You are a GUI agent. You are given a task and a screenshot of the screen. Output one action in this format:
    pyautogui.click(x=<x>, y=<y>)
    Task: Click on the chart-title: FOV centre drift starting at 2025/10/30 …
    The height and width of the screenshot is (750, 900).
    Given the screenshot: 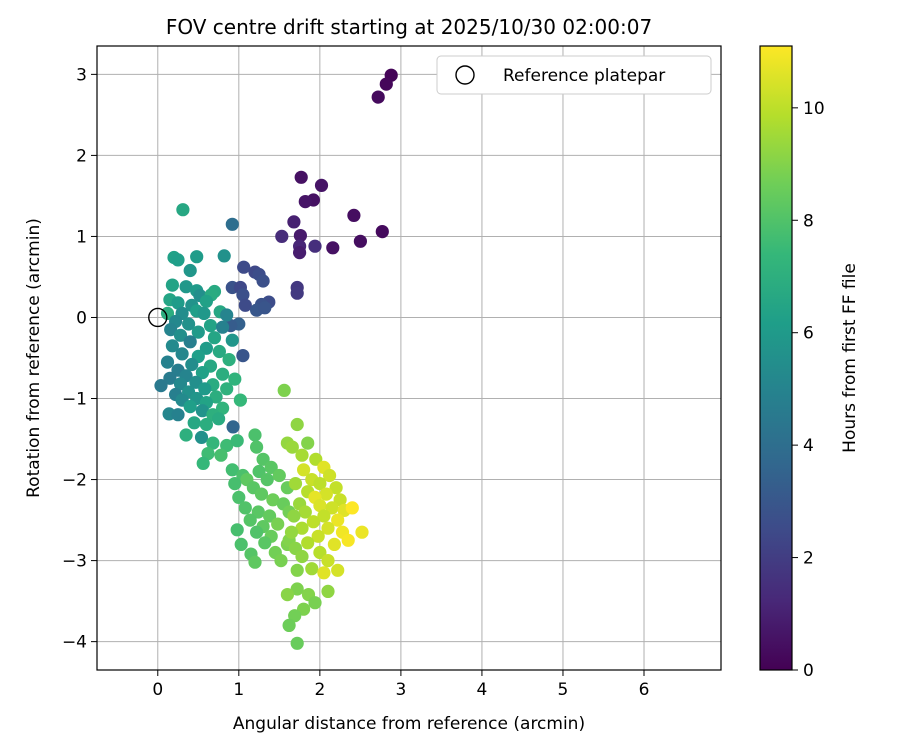 What is the action you would take?
    pyautogui.click(x=409, y=27)
    